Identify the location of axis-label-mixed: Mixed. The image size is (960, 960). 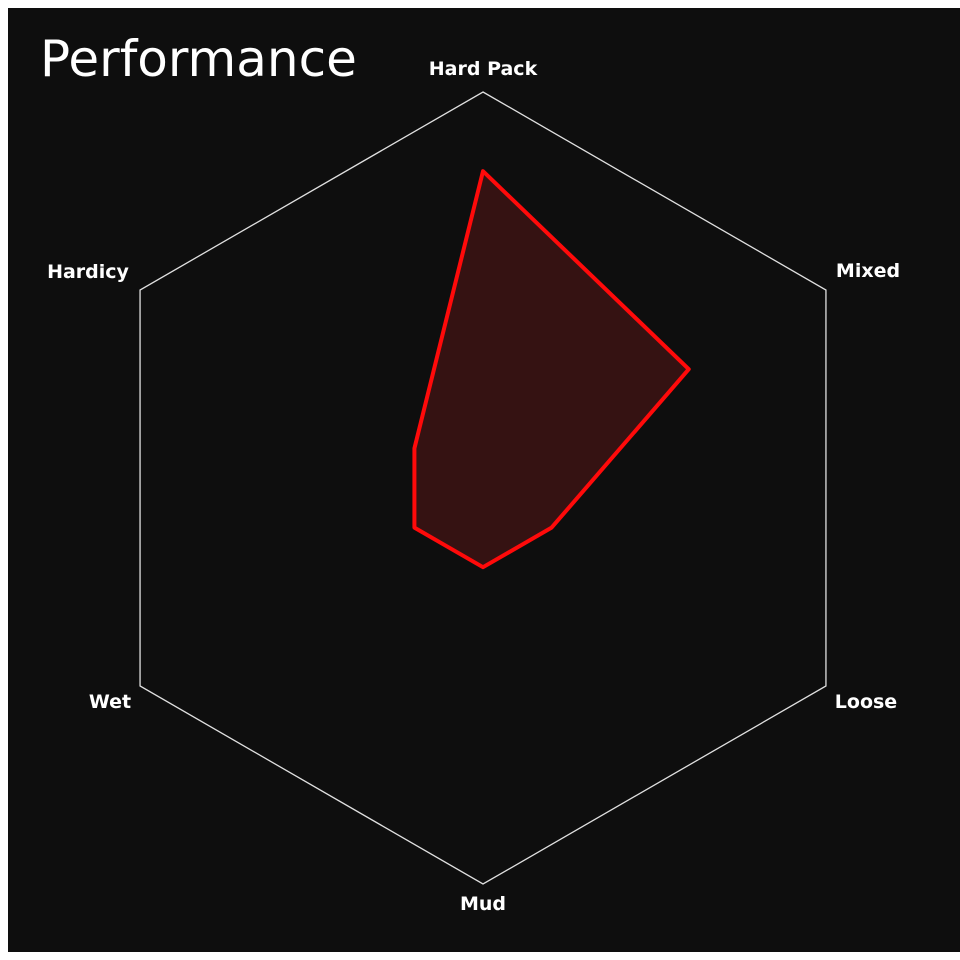
(868, 271).